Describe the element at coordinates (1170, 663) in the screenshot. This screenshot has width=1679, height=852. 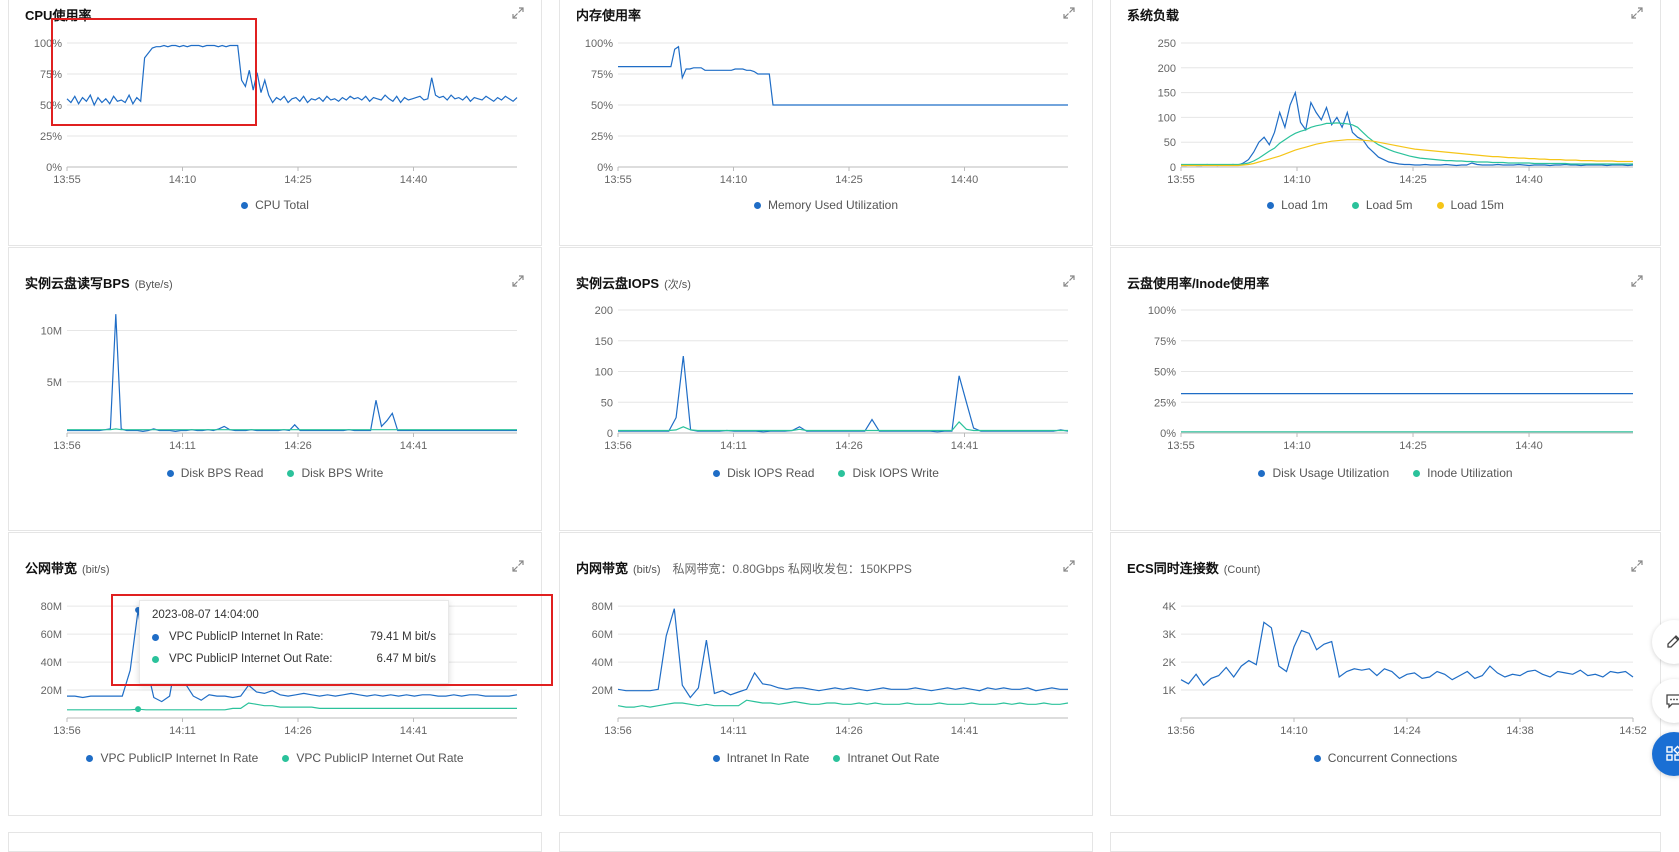
I see `y-tick-label: 2K` at that location.